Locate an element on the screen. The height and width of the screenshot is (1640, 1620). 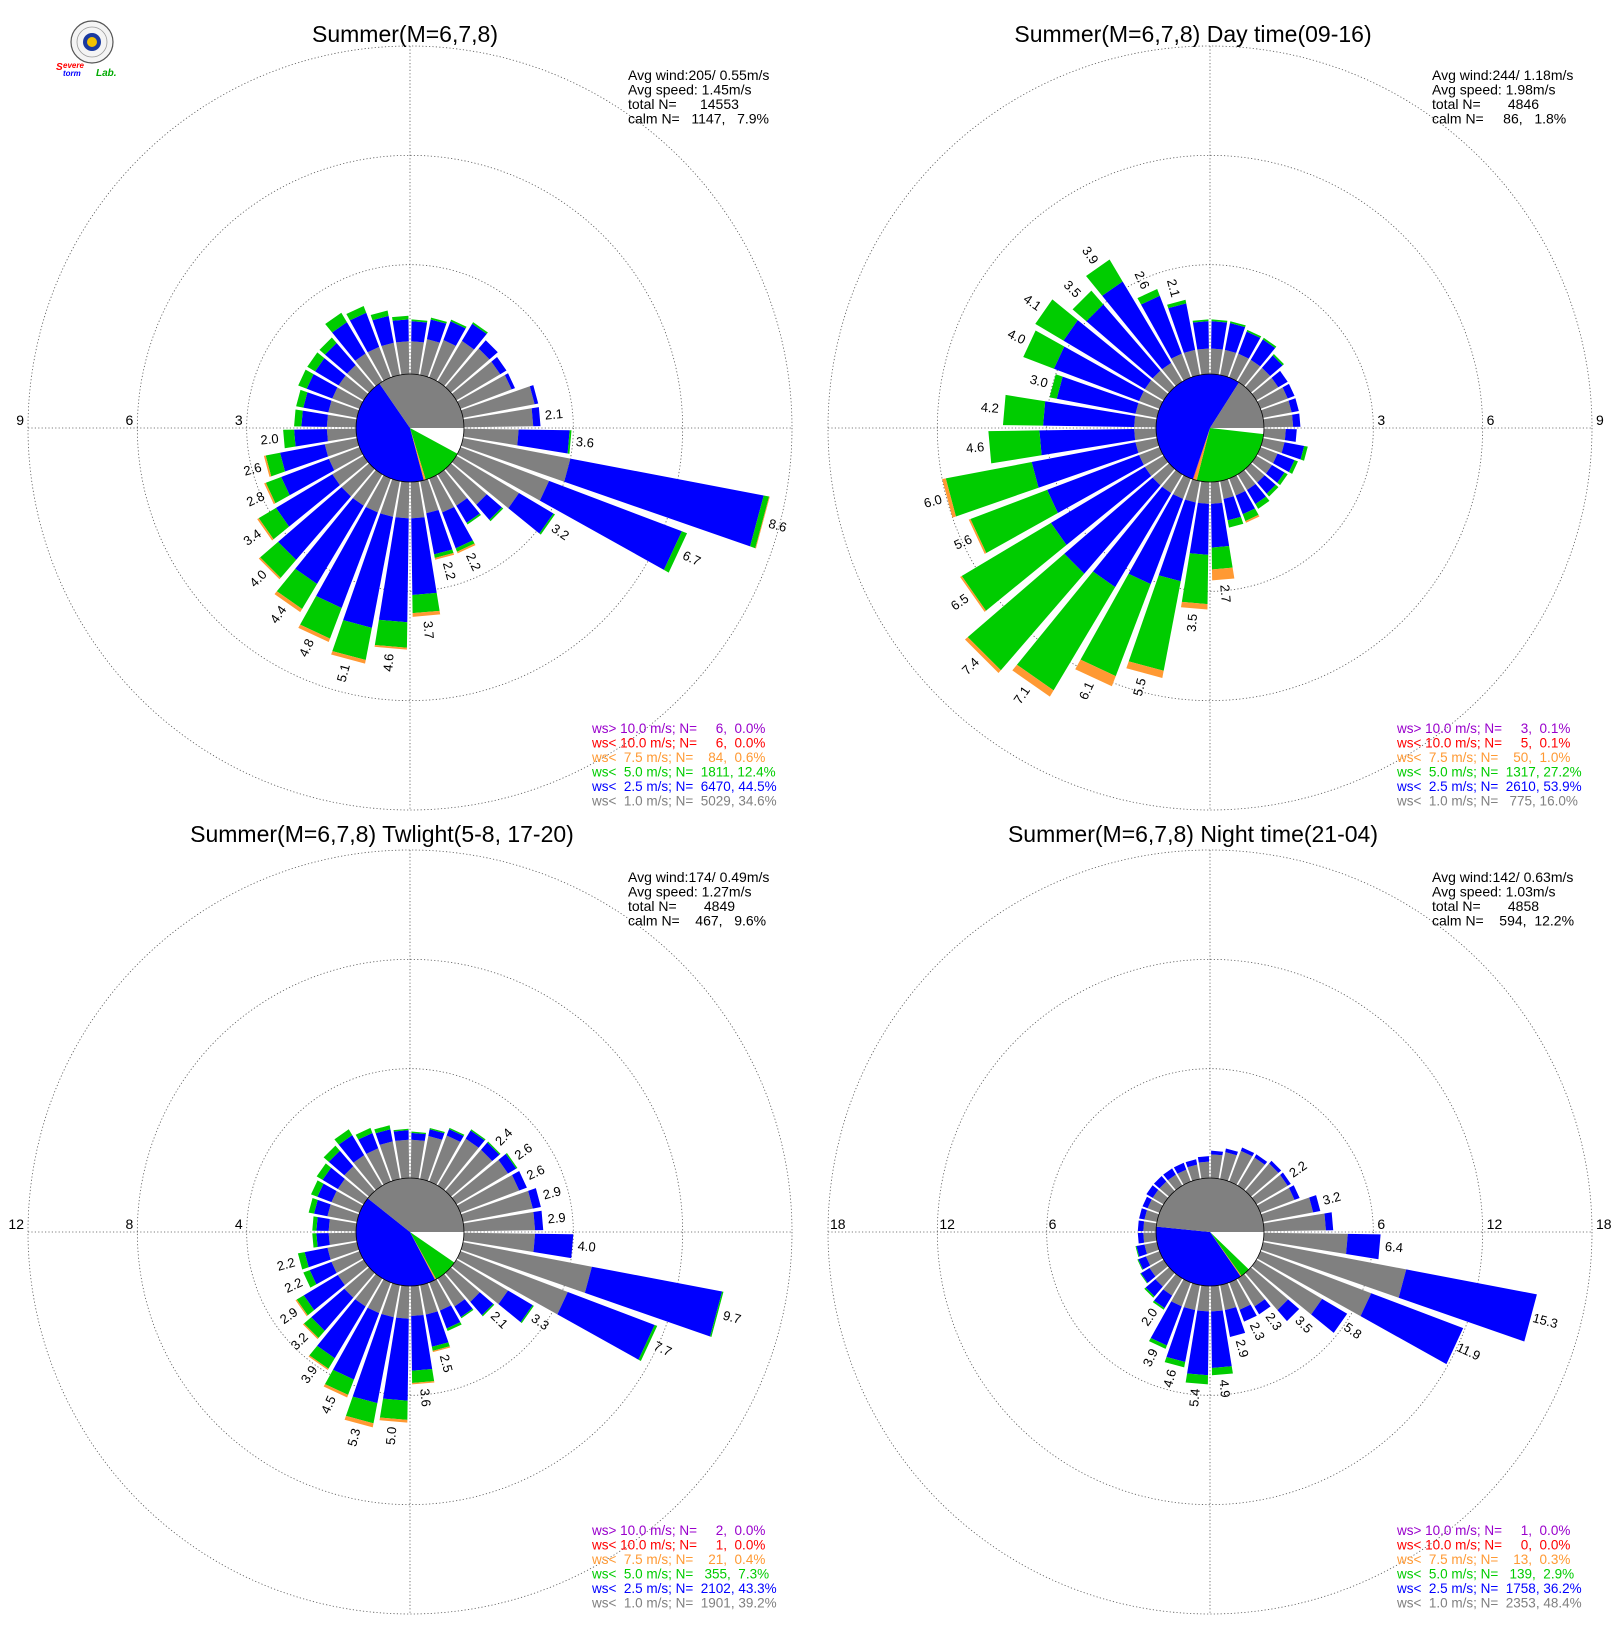
bar-value-label: 3.4 is located at coordinates (251, 537).